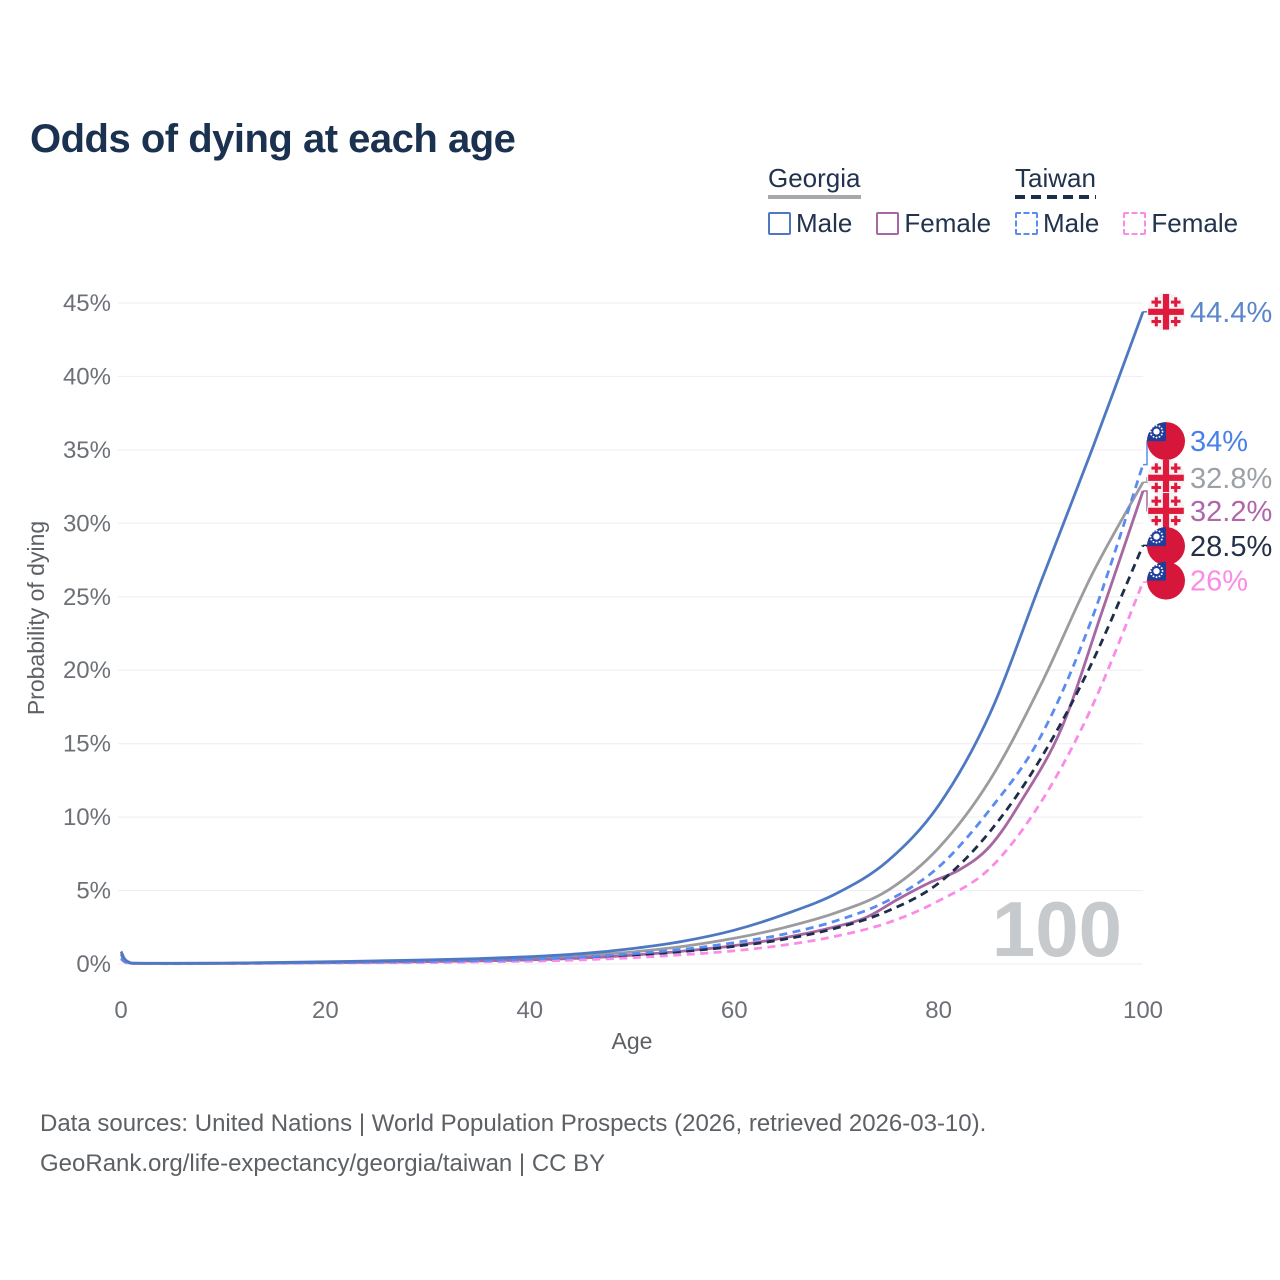  I want to click on x-tick-label-40: 40, so click(529, 1010).